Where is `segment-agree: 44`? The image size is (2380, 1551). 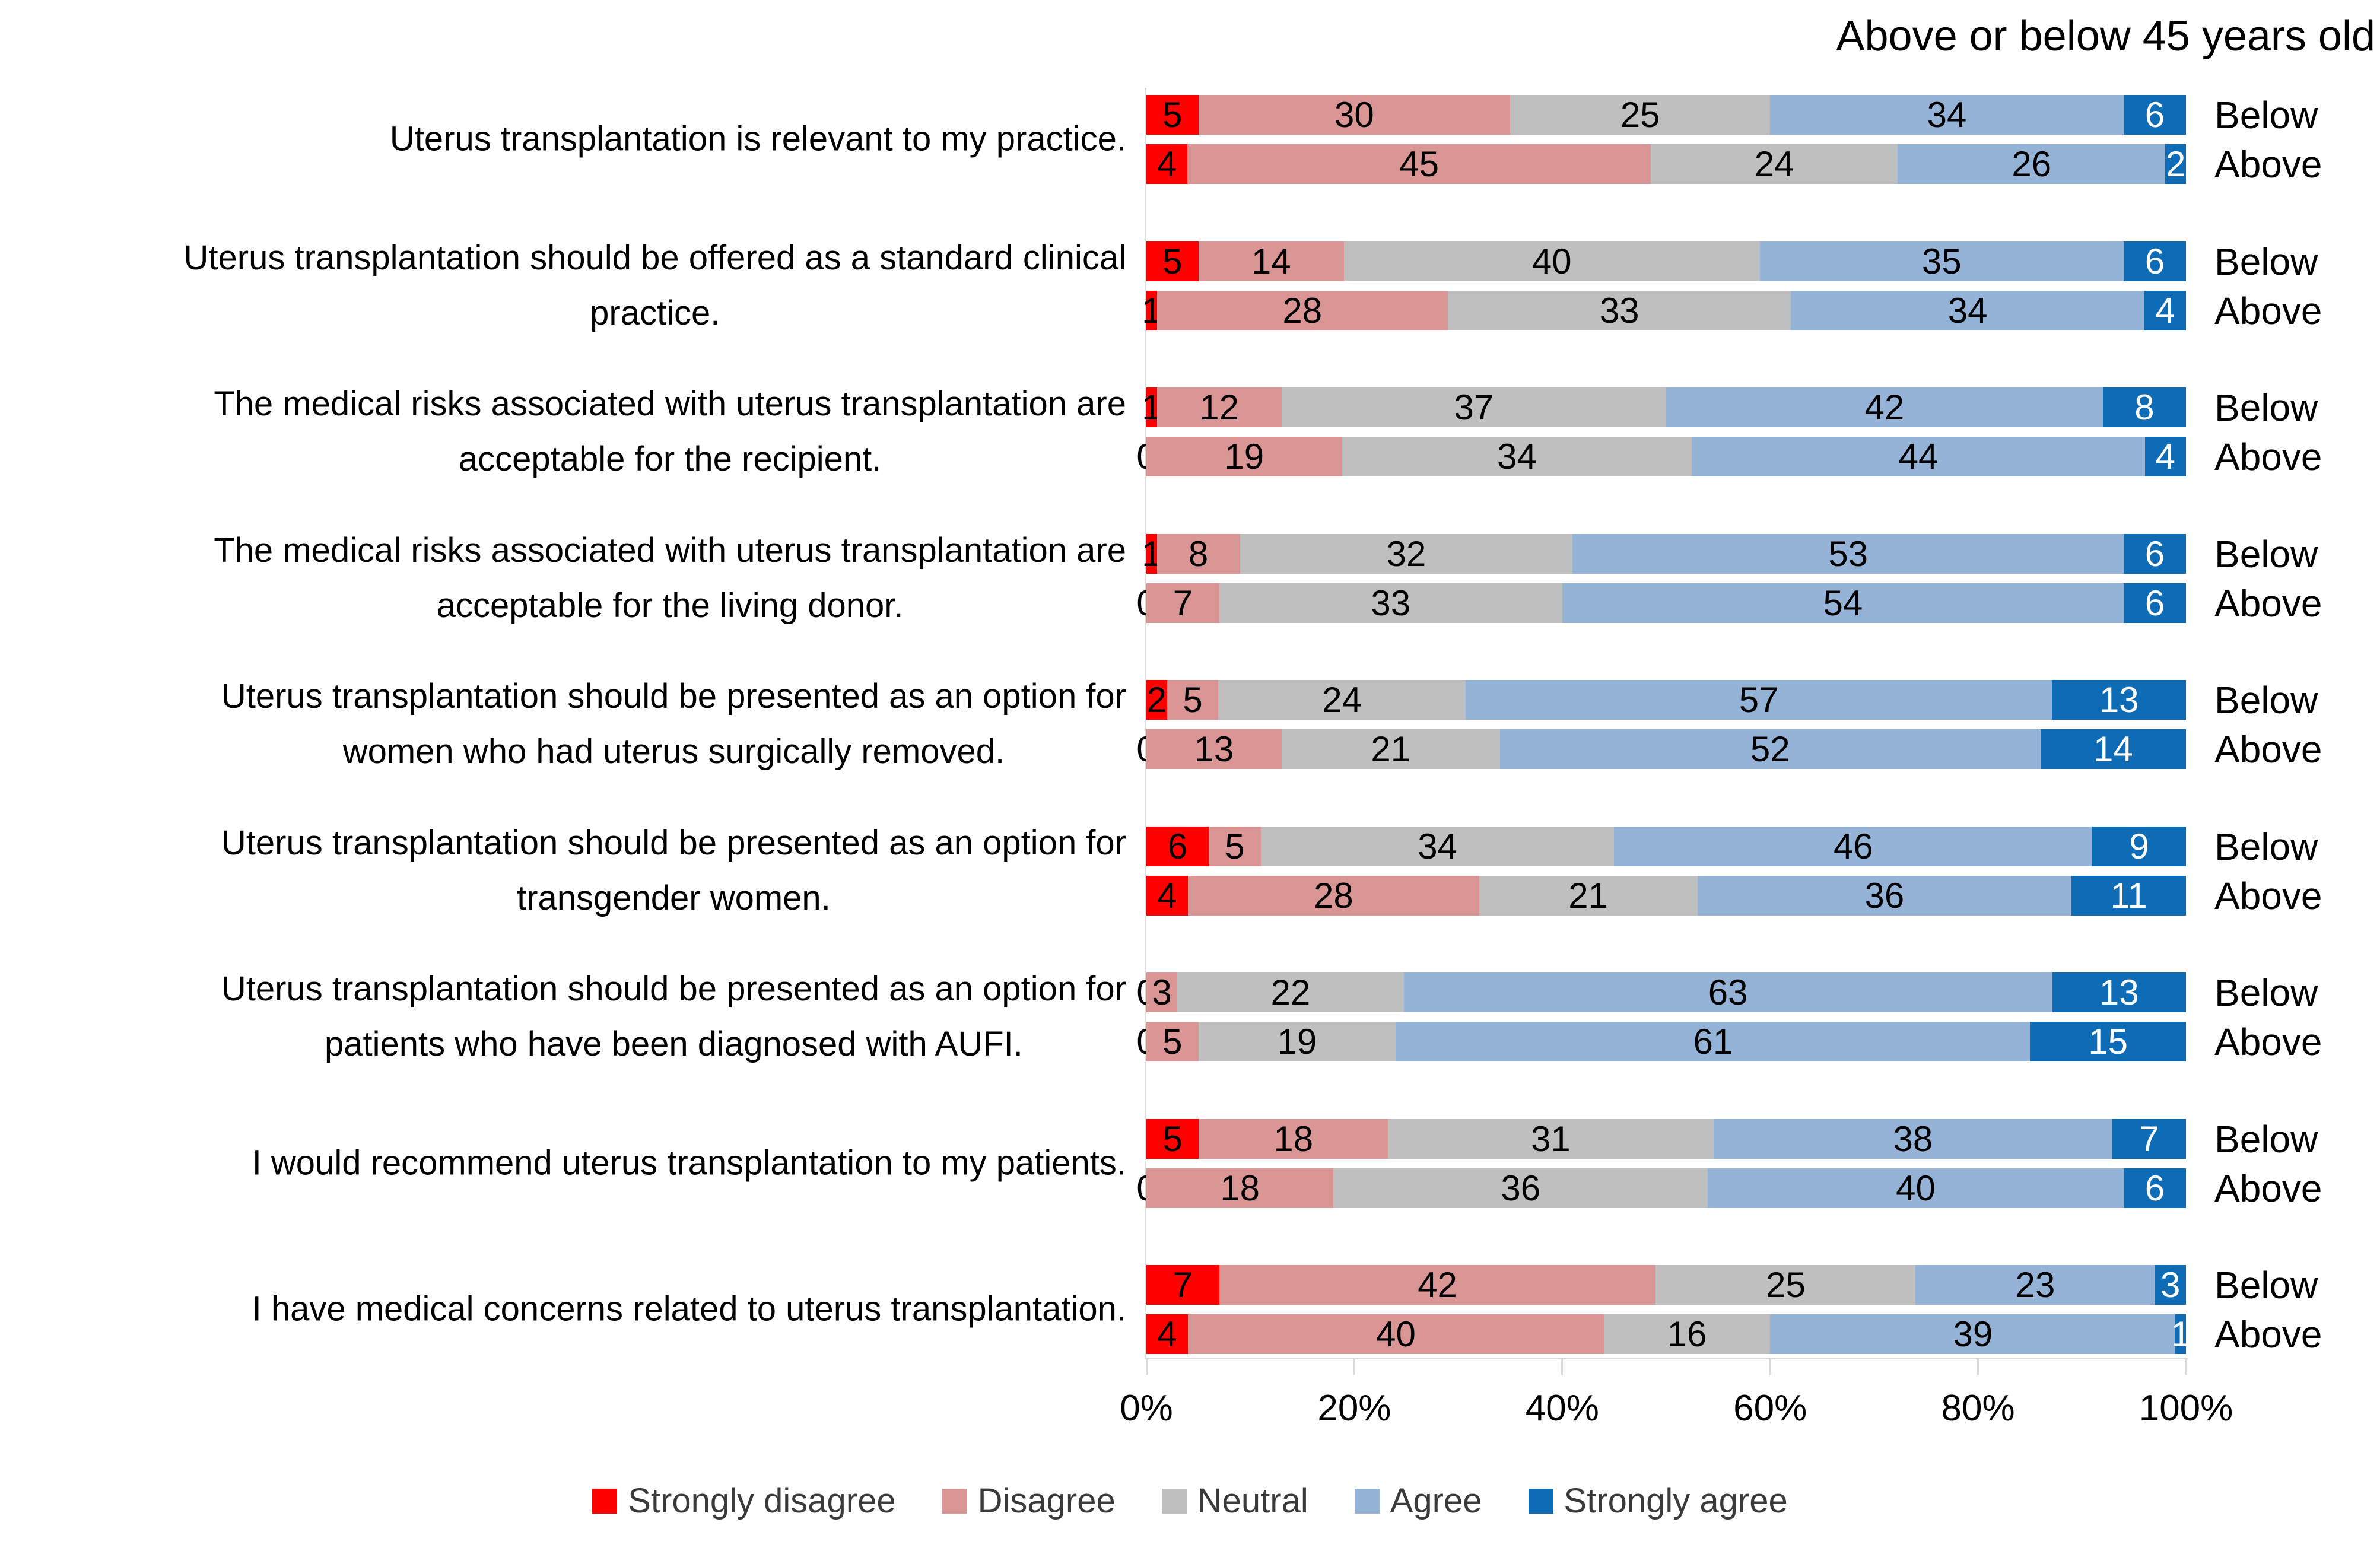 segment-agree: 44 is located at coordinates (1918, 456).